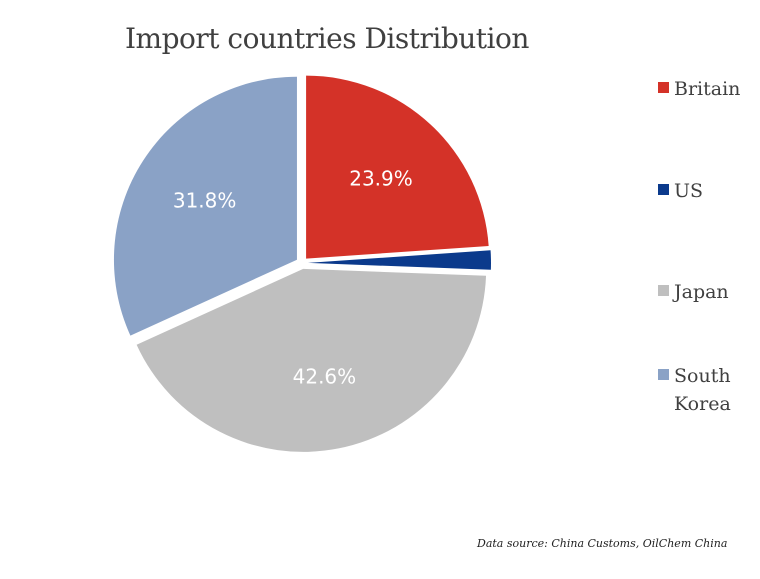 The width and height of the screenshot is (760, 579). I want to click on pie-slice-britain, so click(397, 167).